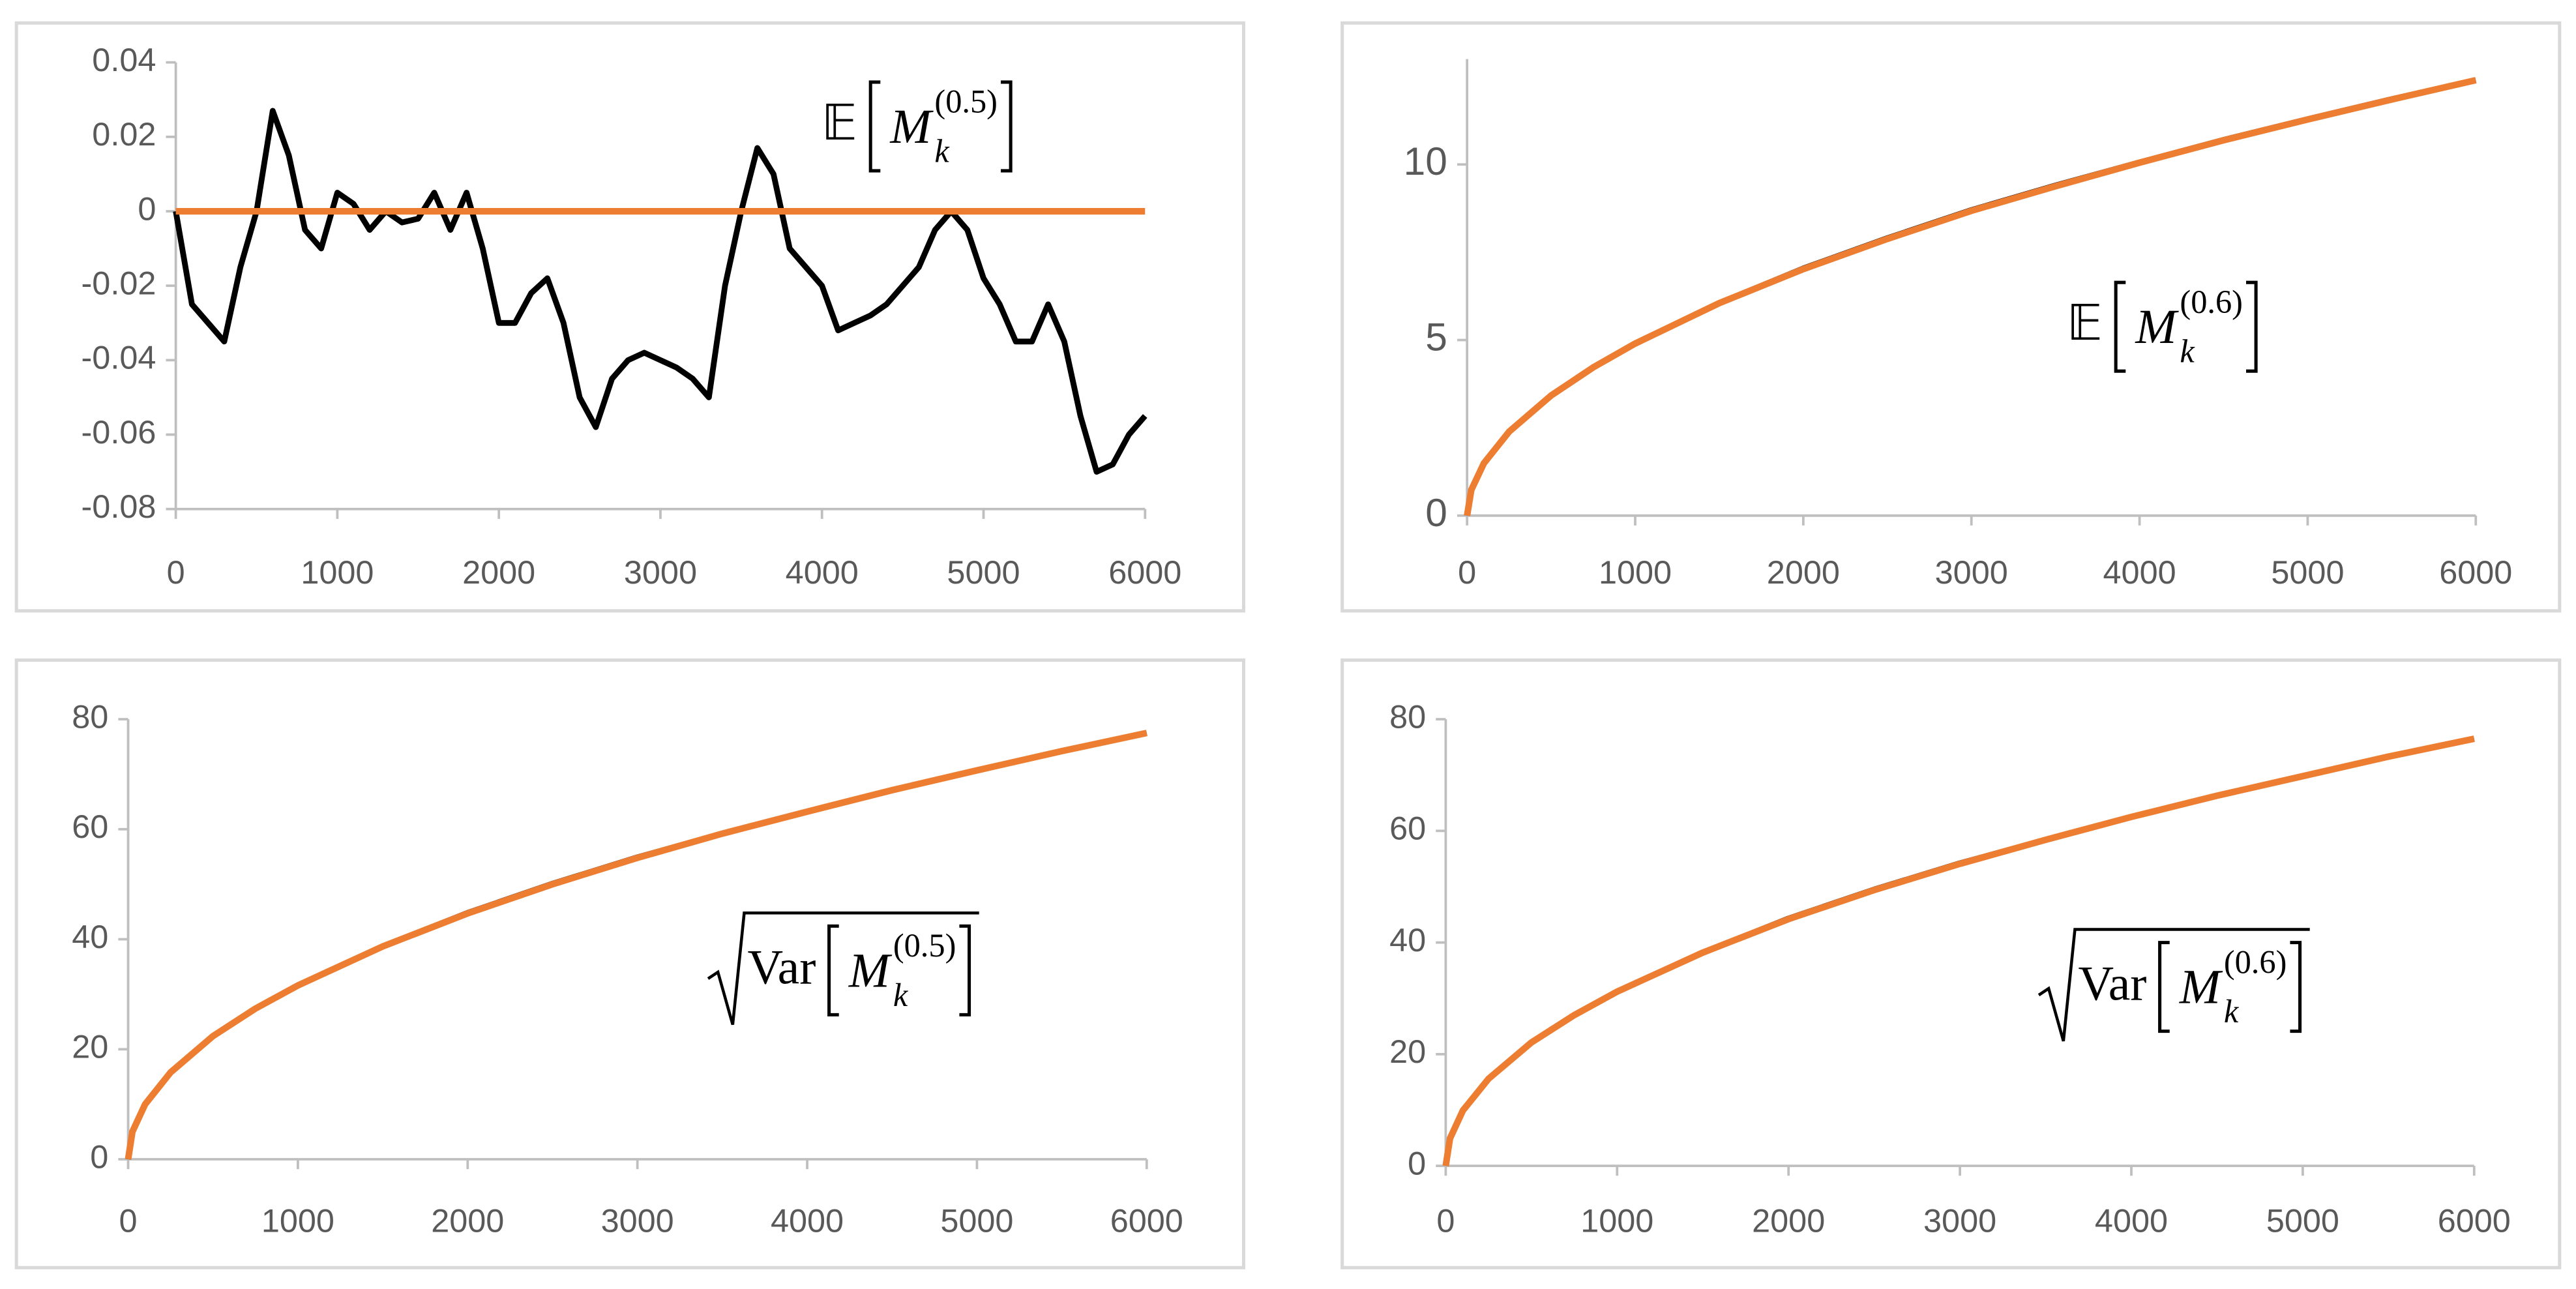 Image resolution: width=2576 pixels, height=1289 pixels. What do you see at coordinates (118, 432) in the screenshot?
I see `y-tick-label: -0.06` at bounding box center [118, 432].